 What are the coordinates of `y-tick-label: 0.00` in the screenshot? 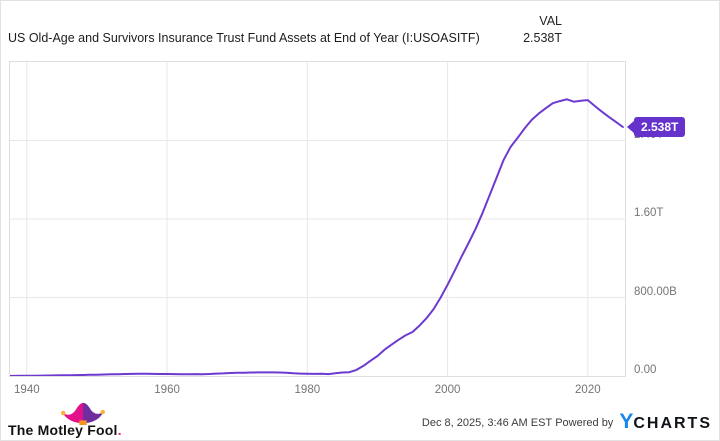 It's located at (645, 370).